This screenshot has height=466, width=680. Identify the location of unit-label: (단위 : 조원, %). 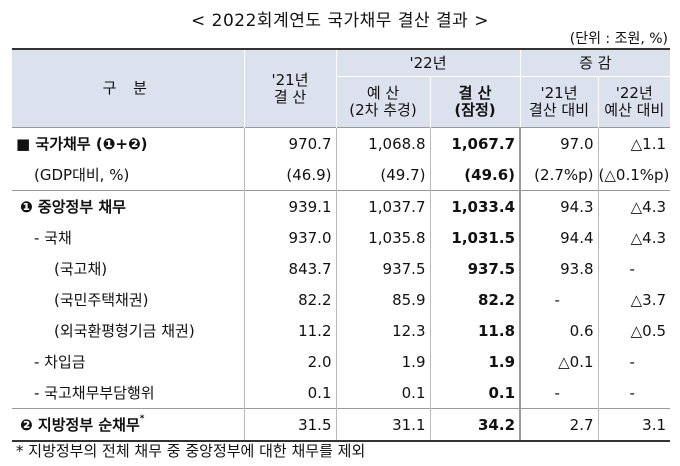
(618, 39).